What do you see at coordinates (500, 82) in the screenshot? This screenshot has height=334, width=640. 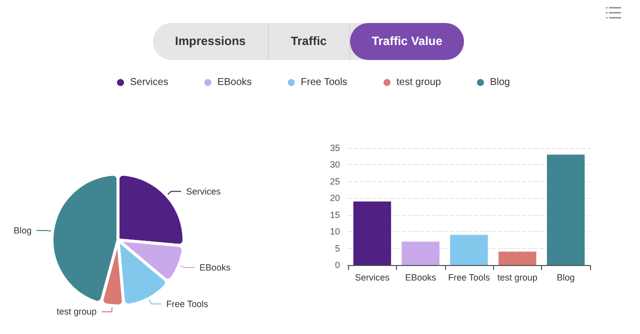 I see `legend-label: Blog` at bounding box center [500, 82].